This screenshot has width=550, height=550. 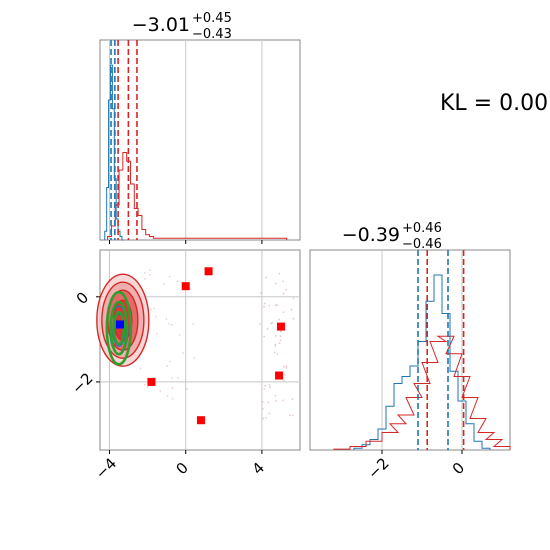 I want to click on panel-title-upper-error: +0.46, so click(x=422, y=228).